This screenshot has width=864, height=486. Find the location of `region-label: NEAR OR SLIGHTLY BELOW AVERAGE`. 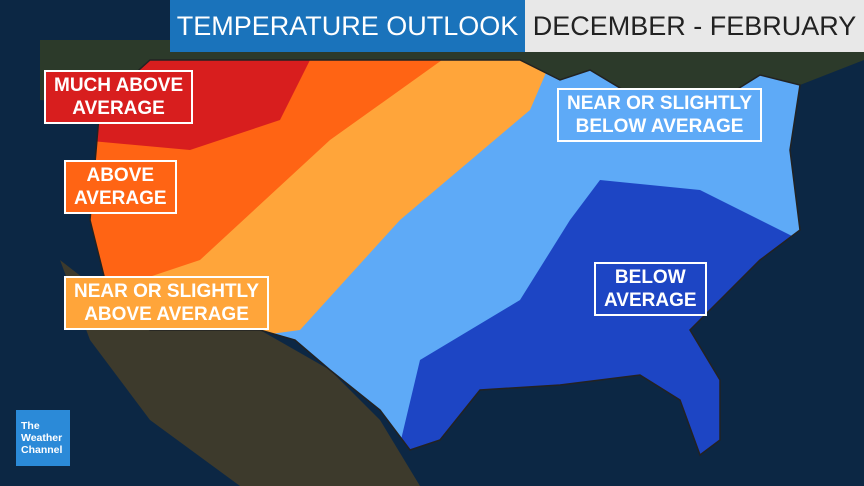

region-label: NEAR OR SLIGHTLY BELOW AVERAGE is located at coordinates (660, 115).